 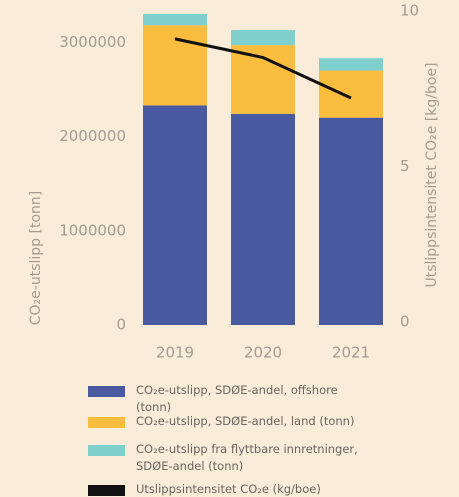 What do you see at coordinates (228, 489) in the screenshot?
I see `legend-label: Utslippsintensitet CO₂e (kg/boe)` at bounding box center [228, 489].